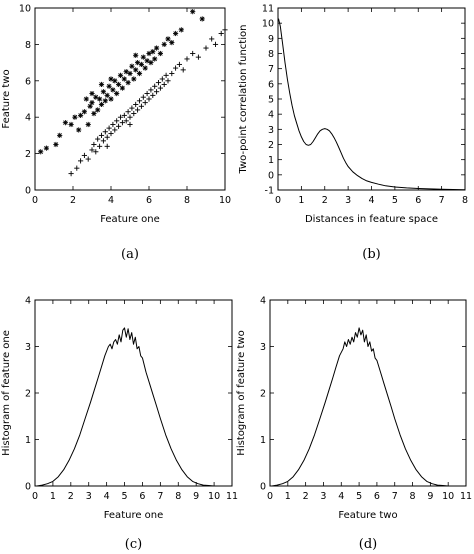  Describe the element at coordinates (268, 9) in the screenshot. I see `y-tick-label: 11` at that location.